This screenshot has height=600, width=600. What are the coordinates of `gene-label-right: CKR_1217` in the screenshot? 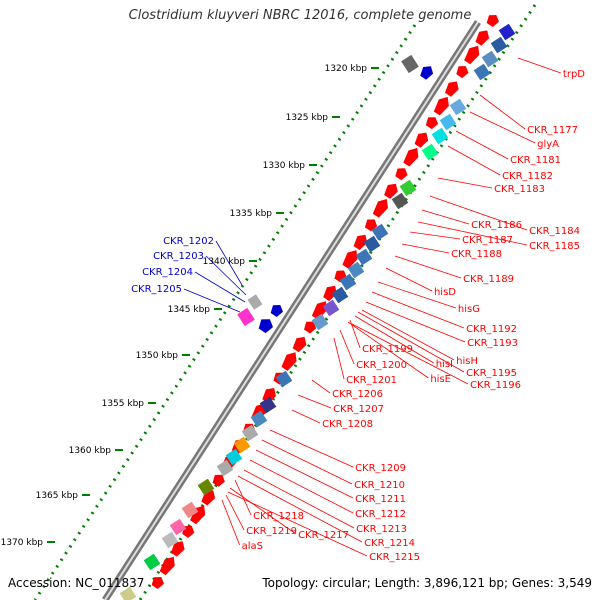 It's located at (323, 535).